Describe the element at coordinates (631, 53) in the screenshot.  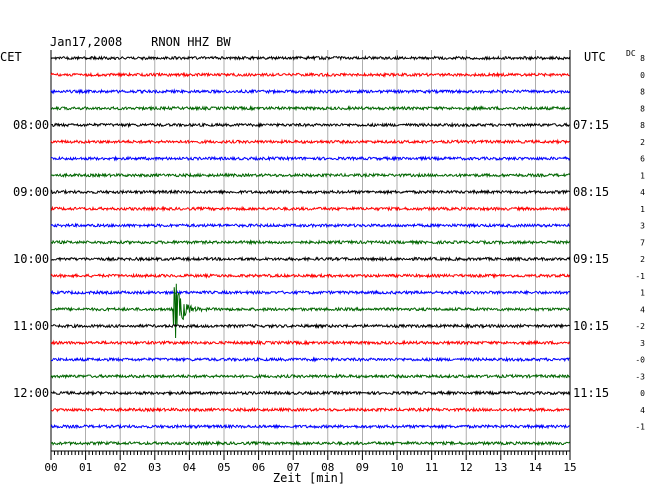
I see `offset-column-label: DC` at that location.